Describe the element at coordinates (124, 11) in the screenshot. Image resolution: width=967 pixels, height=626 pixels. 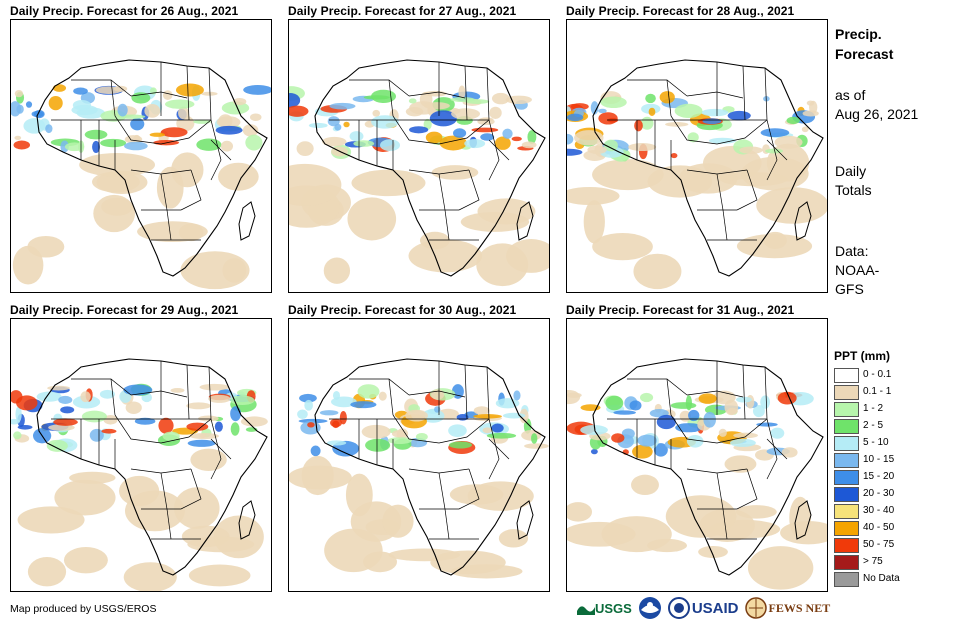
I see `panel-title: Daily Precip. Forecast for 26 Aug., 2021` at that location.